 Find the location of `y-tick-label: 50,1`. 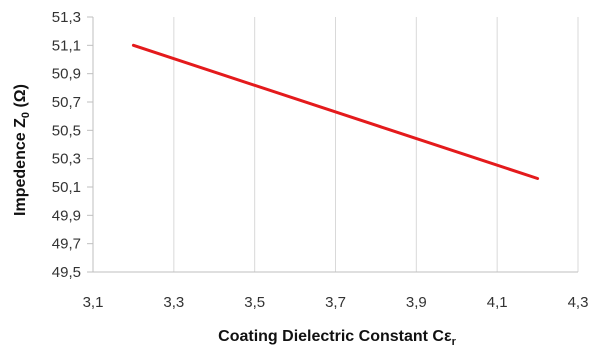

y-tick-label: 50,1 is located at coordinates (66, 187).